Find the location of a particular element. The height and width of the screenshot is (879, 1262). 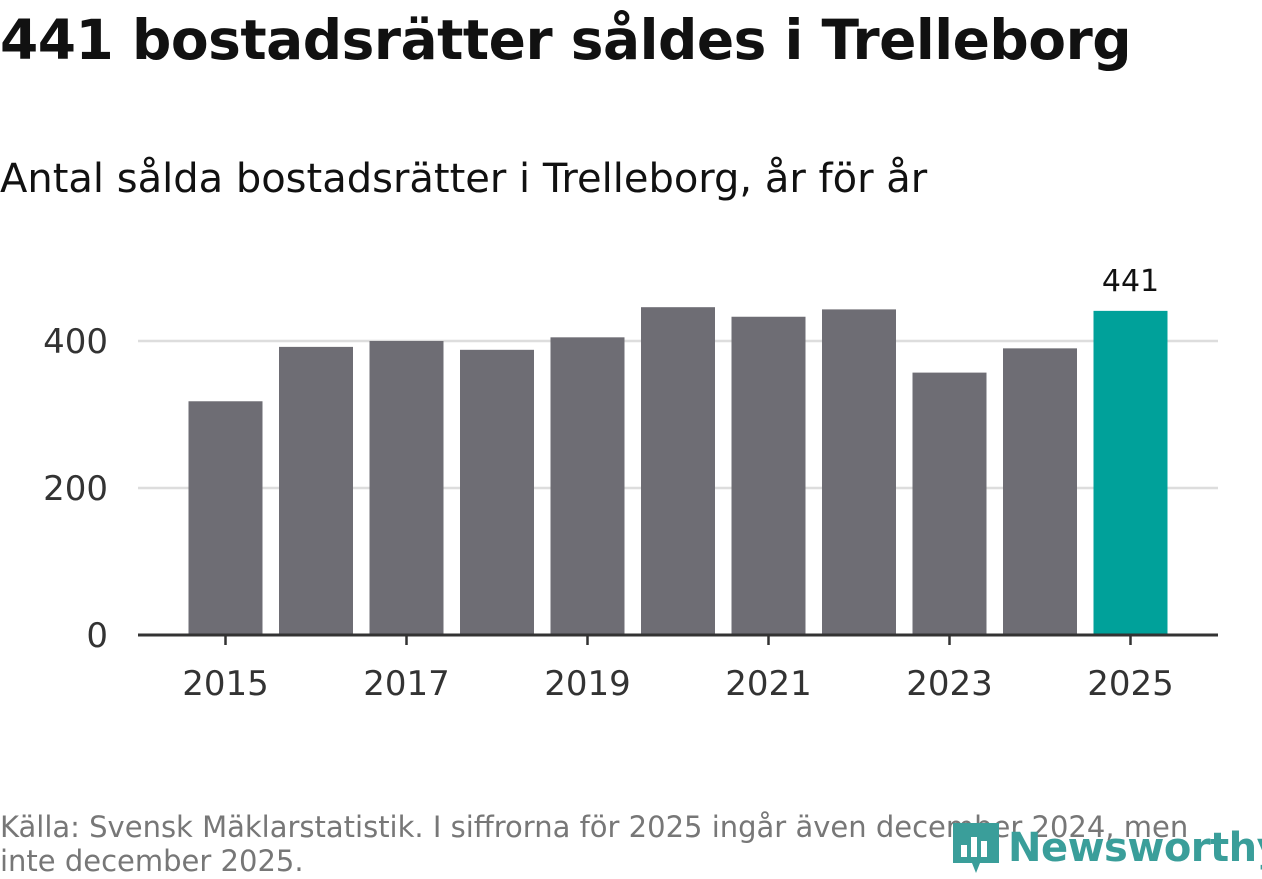

bar-chart-logo-icon is located at coordinates (976, 848).